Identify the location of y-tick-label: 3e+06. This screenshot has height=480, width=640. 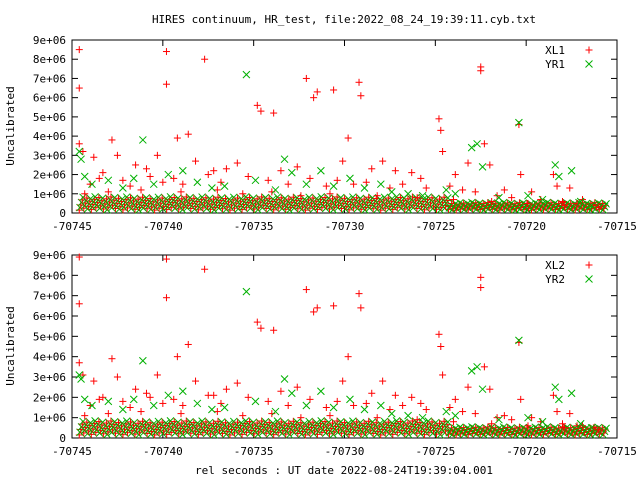
(49, 377).